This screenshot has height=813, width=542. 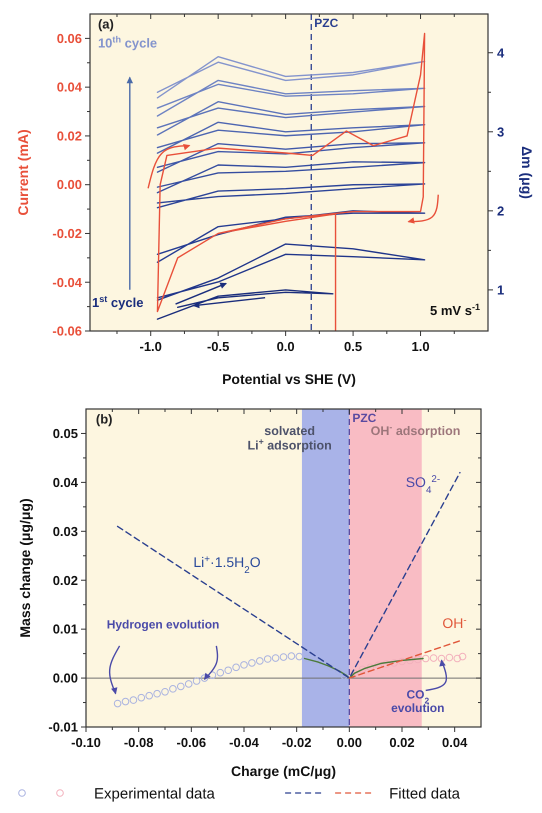 I want to click on annotation: OH$^{-}$, so click(x=454, y=623).